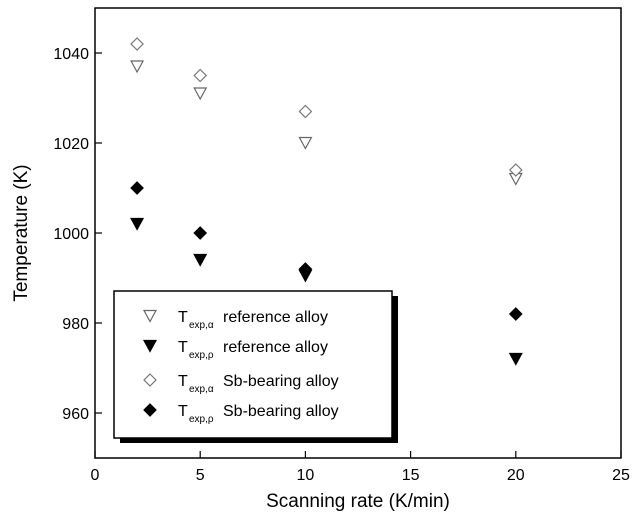  What do you see at coordinates (71, 234) in the screenshot?
I see `y-tick-label: 1000` at bounding box center [71, 234].